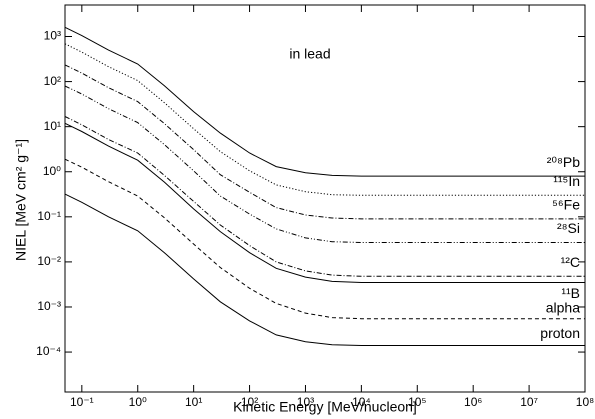  I want to click on series-label: alpha, so click(563, 307).